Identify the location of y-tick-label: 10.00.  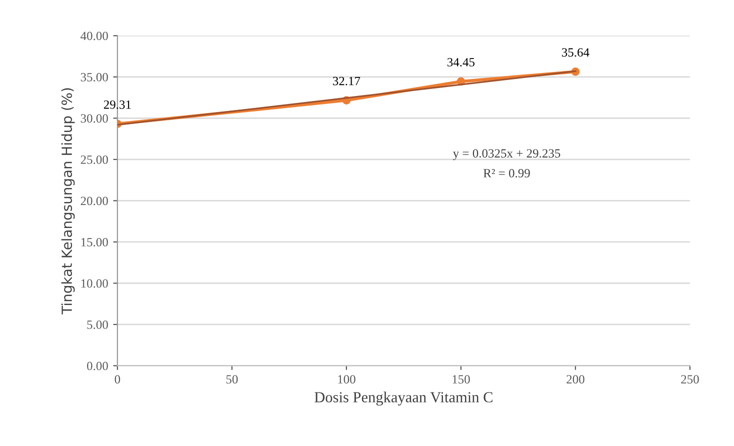
(94, 283).